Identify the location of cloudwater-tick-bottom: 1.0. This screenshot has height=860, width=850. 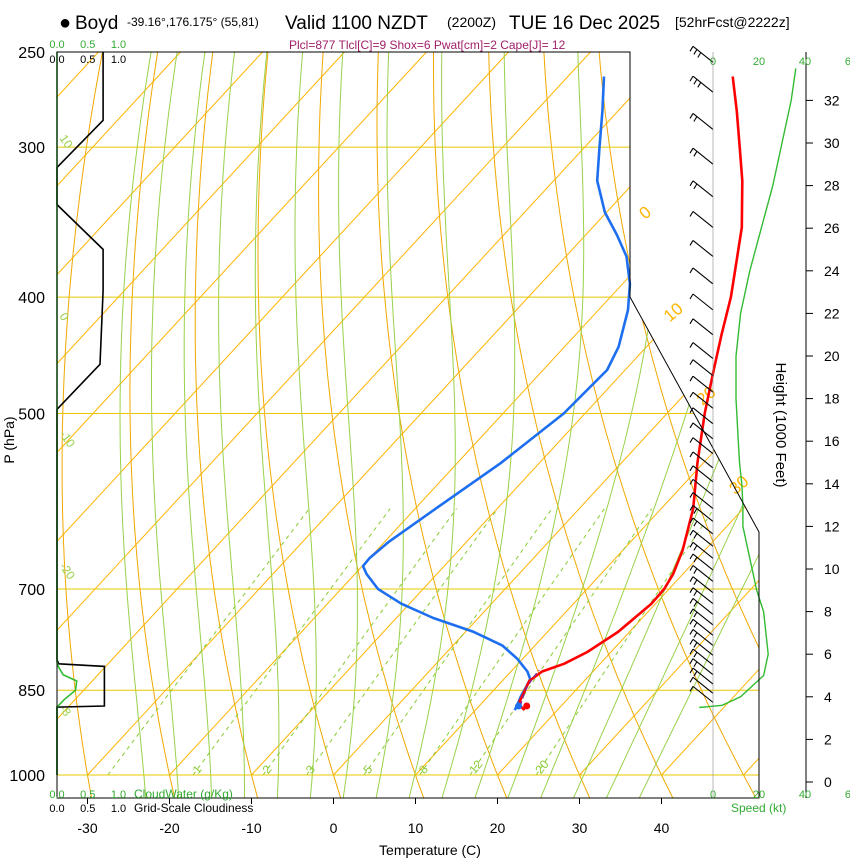
(118, 795).